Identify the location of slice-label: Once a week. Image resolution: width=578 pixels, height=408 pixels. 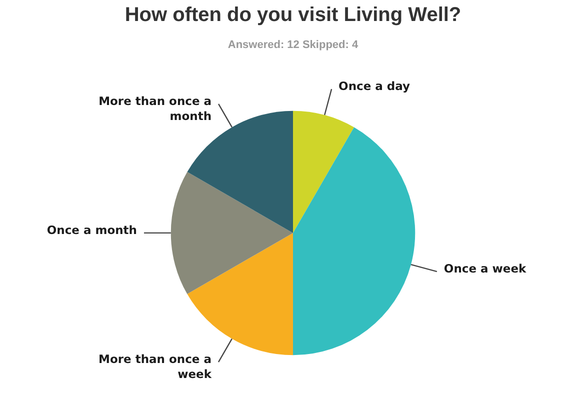
(485, 269).